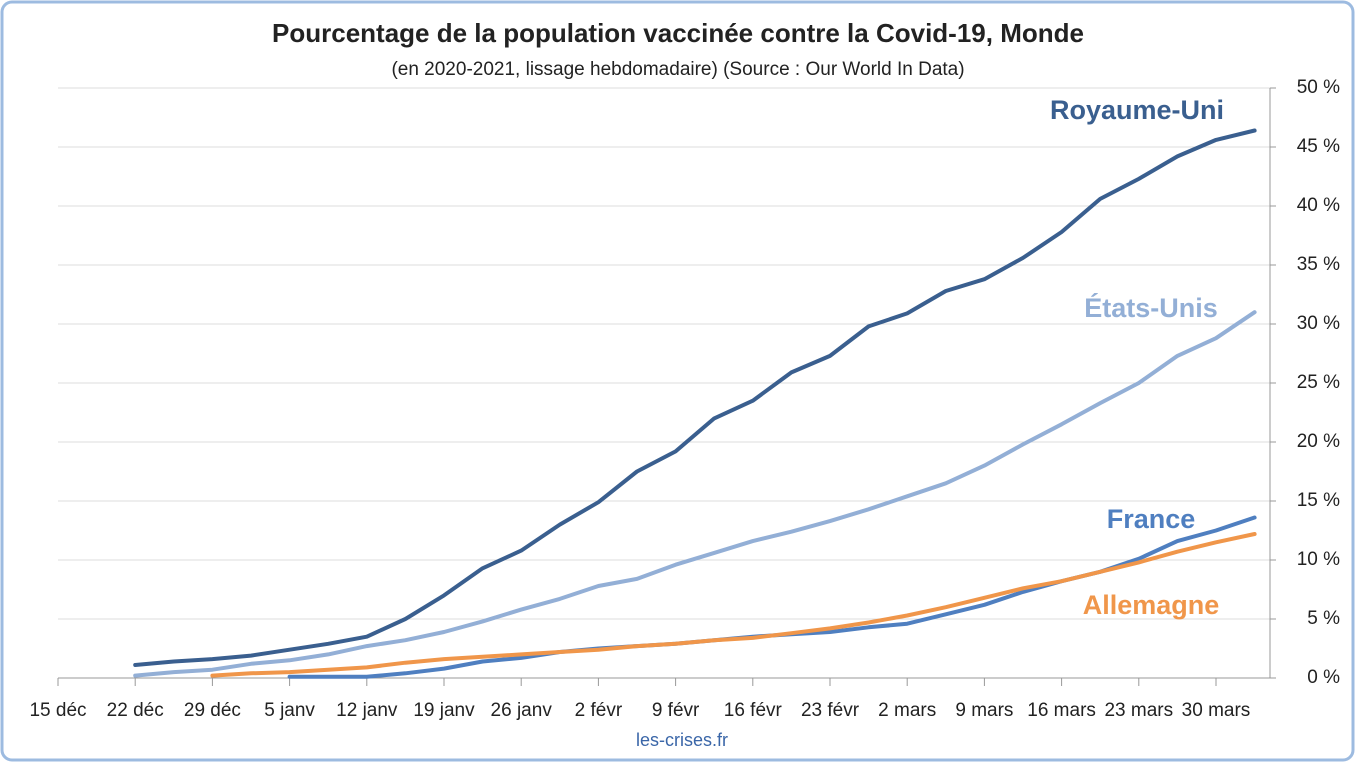 Image resolution: width=1357 pixels, height=764 pixels. What do you see at coordinates (830, 710) in the screenshot?
I see `x-tick-label: 23 févr` at bounding box center [830, 710].